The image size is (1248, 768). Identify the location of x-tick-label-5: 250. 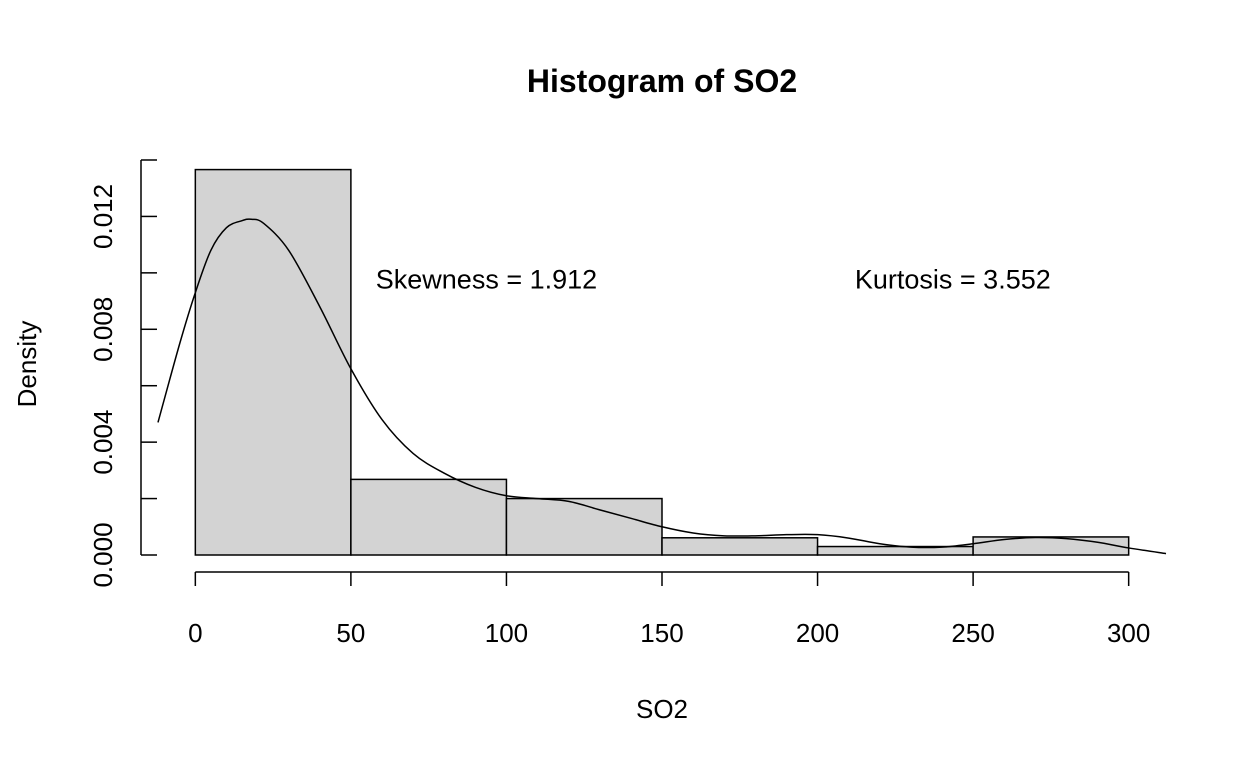
(972, 633).